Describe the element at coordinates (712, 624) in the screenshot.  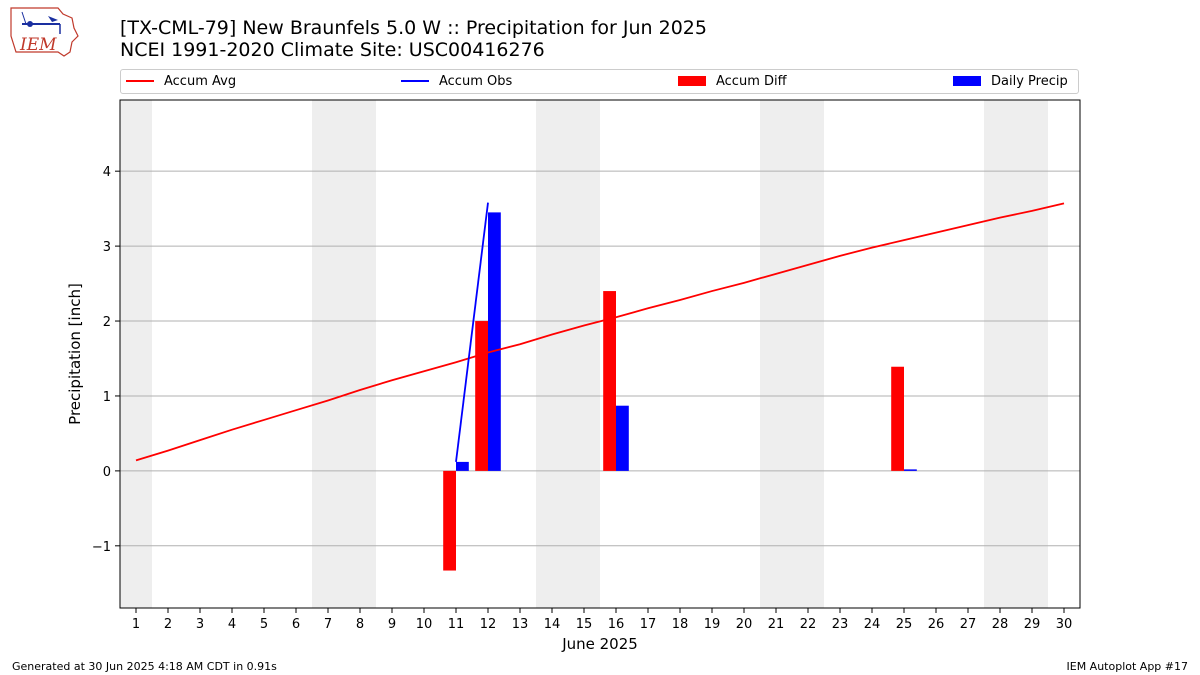
I see `x-tick-label: 19` at that location.